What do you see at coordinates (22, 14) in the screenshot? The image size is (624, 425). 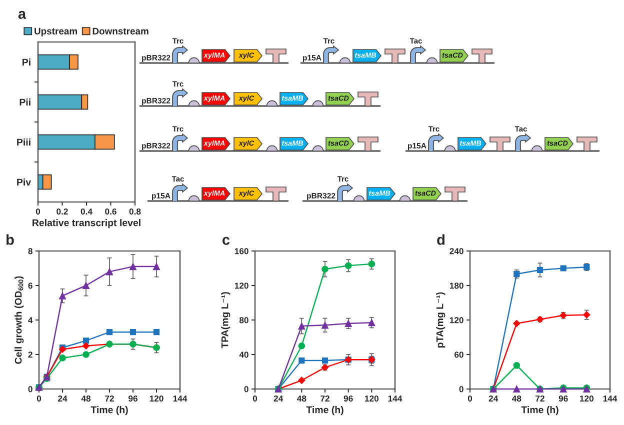 I see `chart-title: a` at bounding box center [22, 14].